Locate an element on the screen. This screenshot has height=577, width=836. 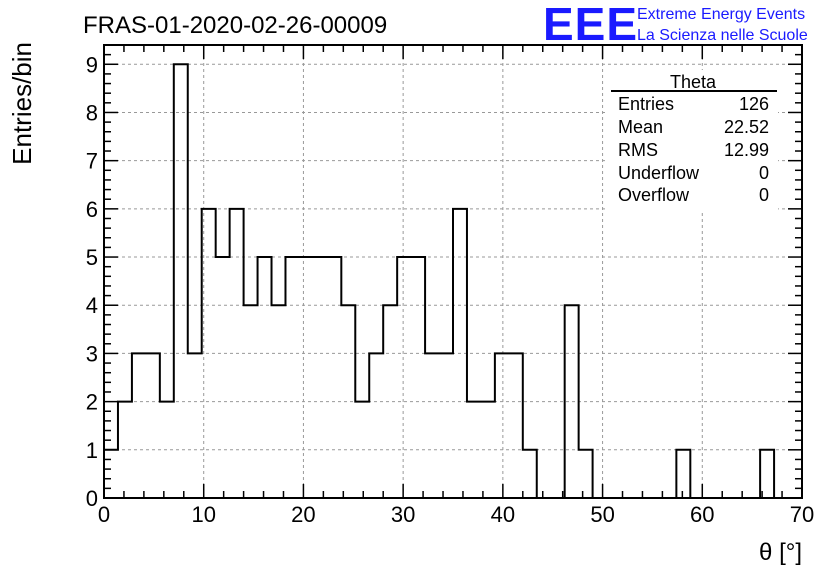
y-tick-label-6: 6 is located at coordinates (92, 209).